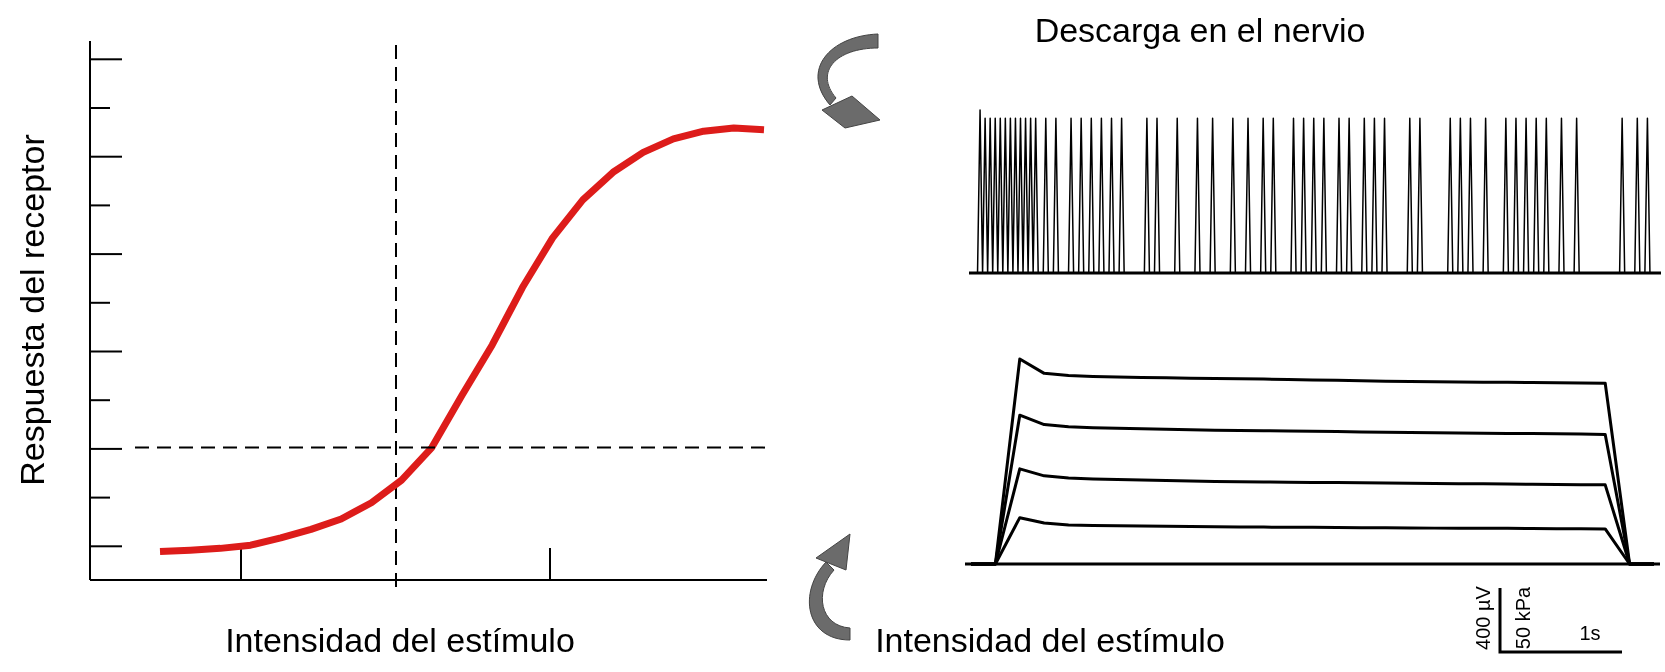 Image resolution: width=1665 pixels, height=672 pixels. What do you see at coordinates (32, 310) in the screenshot?
I see `y-axis-title: Respuesta del receptor` at bounding box center [32, 310].